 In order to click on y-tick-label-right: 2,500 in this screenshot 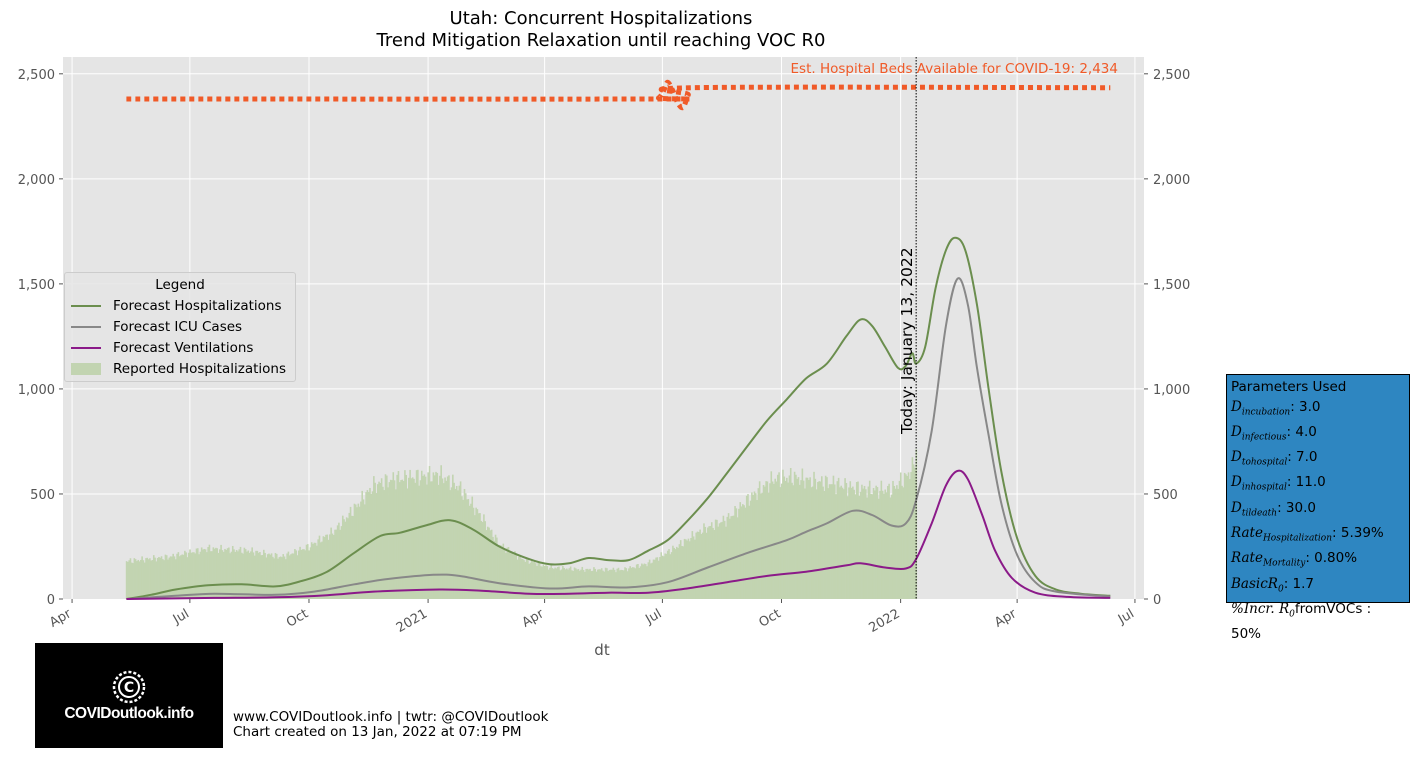, I will do `click(1171, 75)`.